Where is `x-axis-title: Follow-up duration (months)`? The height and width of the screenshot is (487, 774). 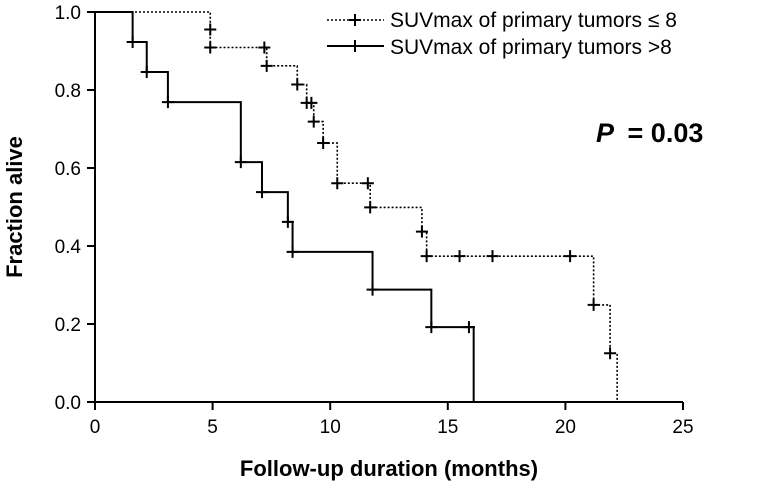 x-axis-title: Follow-up duration (months) is located at coordinates (389, 468).